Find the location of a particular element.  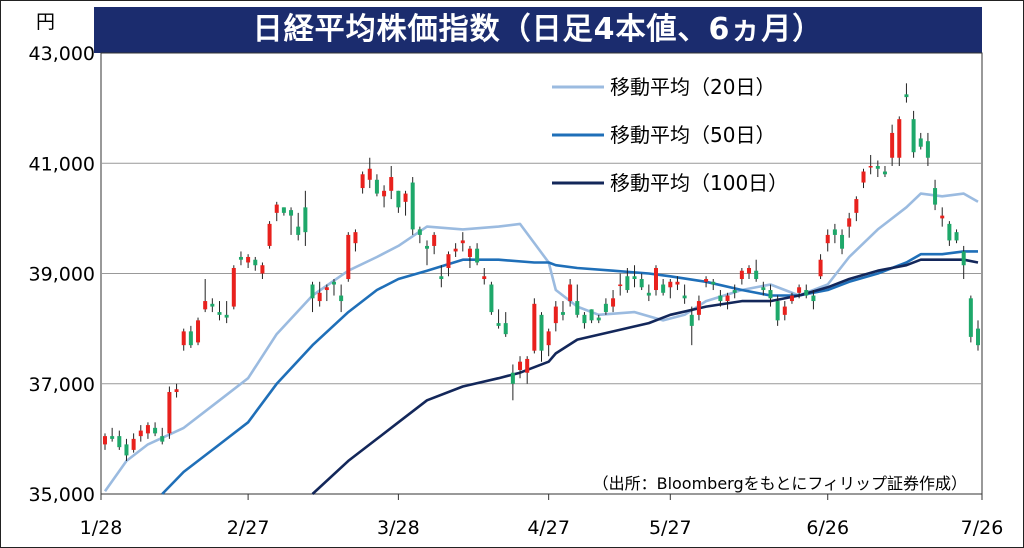

x-tick-label: 1/28 is located at coordinates (101, 528).